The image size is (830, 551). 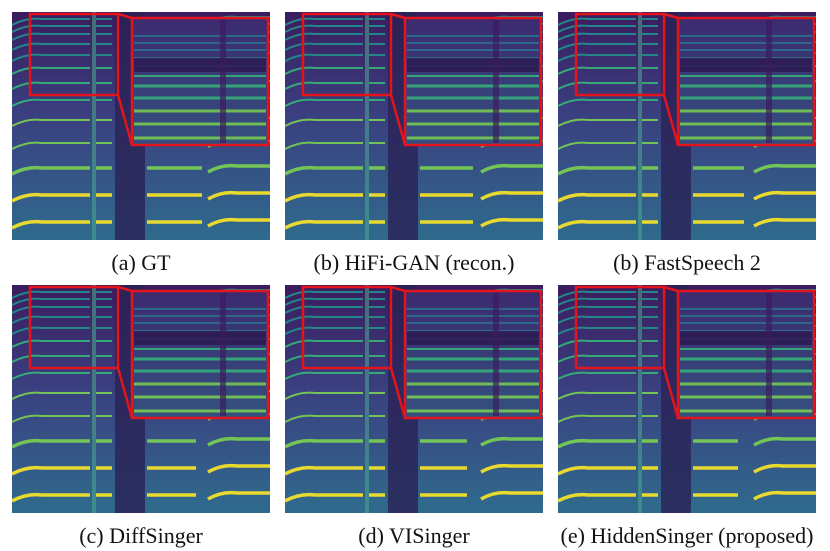 I want to click on caption: (b) FastSpeech 2, so click(x=687, y=262).